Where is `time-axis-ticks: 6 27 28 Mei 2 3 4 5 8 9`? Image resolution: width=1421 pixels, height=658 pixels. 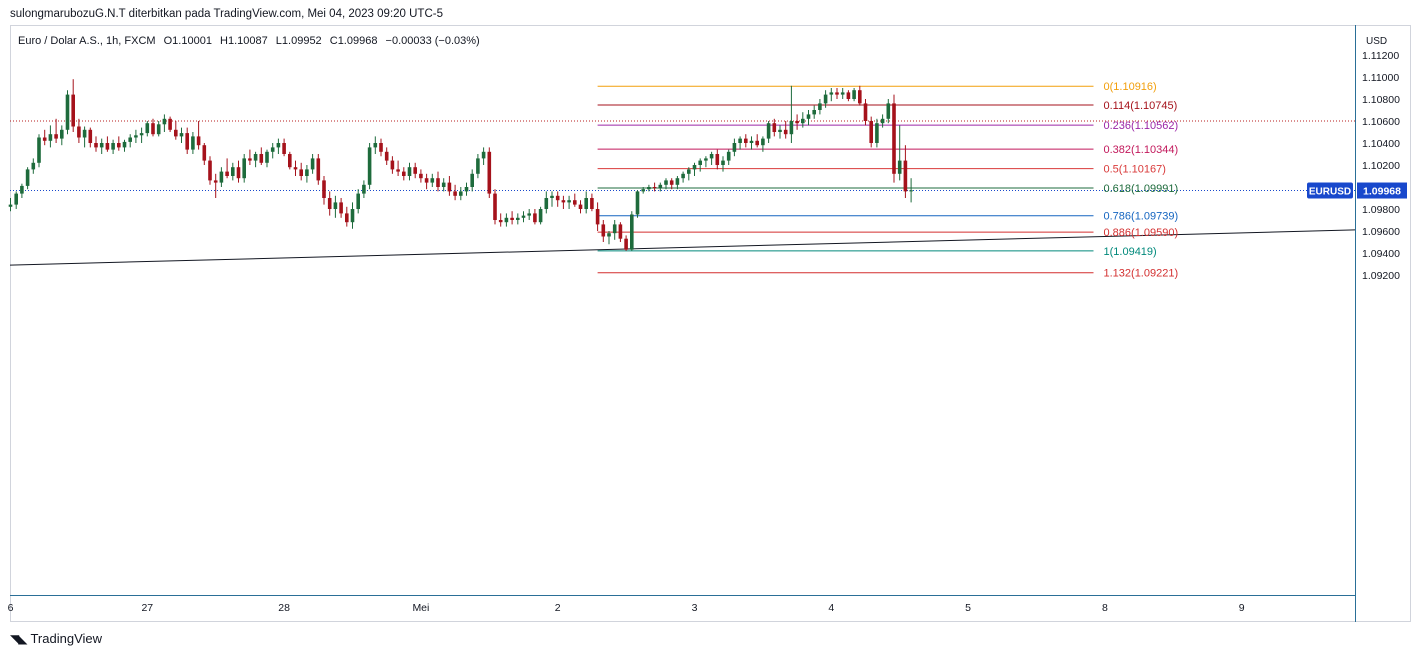 time-axis-ticks: 6 27 28 Mei 2 3 4 5 8 9 is located at coordinates (626, 608).